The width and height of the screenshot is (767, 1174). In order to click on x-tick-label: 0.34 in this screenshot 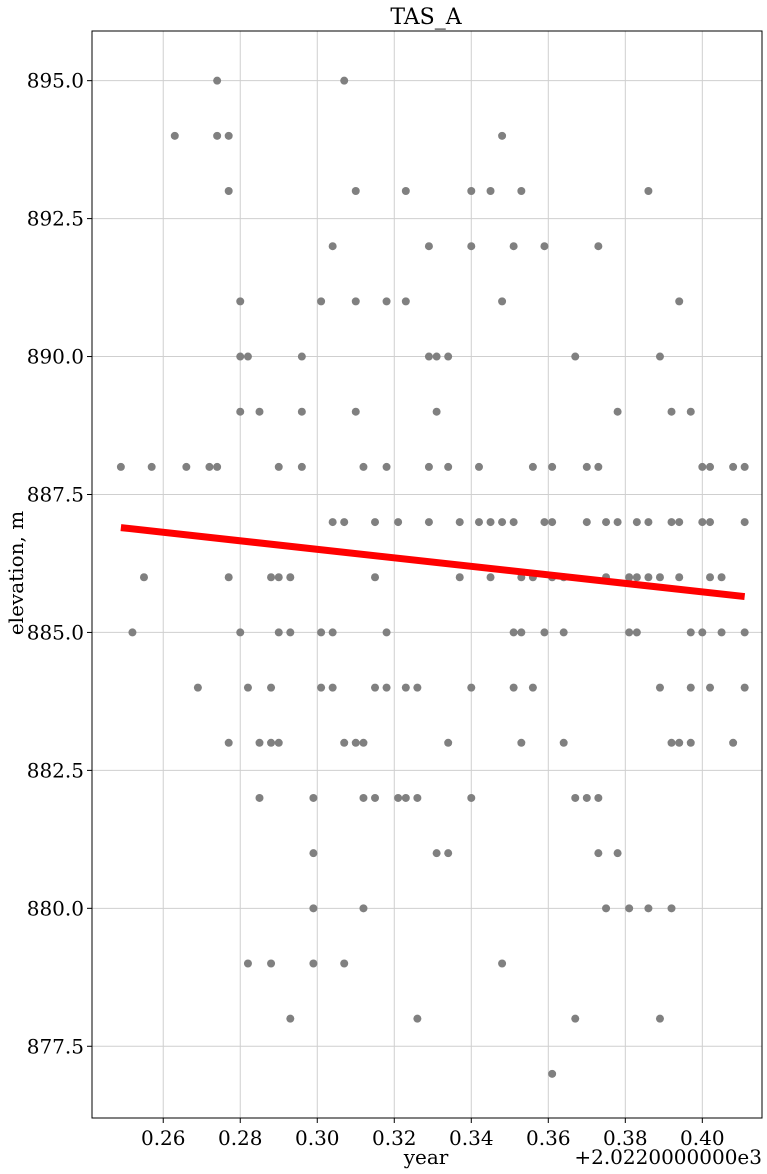, I will do `click(471, 1138)`.